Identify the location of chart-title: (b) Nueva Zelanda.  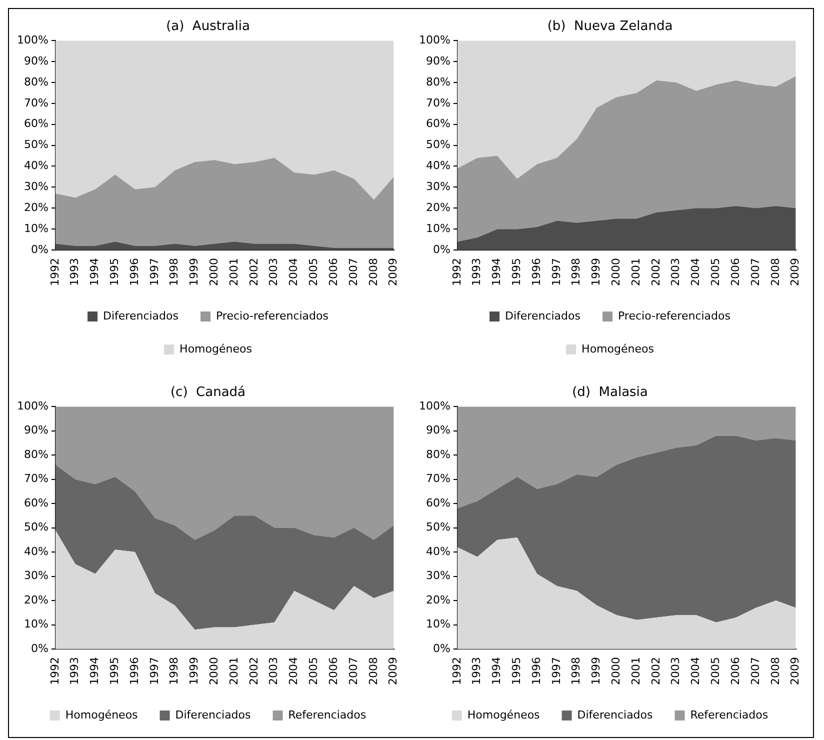
(610, 26).